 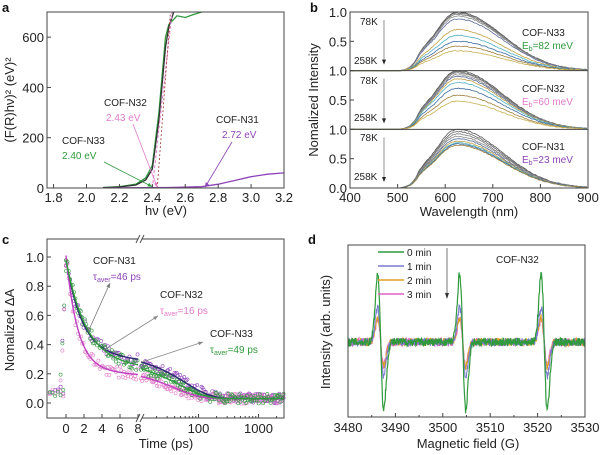 I want to click on a-tangent-n33, so click(x=163, y=100).